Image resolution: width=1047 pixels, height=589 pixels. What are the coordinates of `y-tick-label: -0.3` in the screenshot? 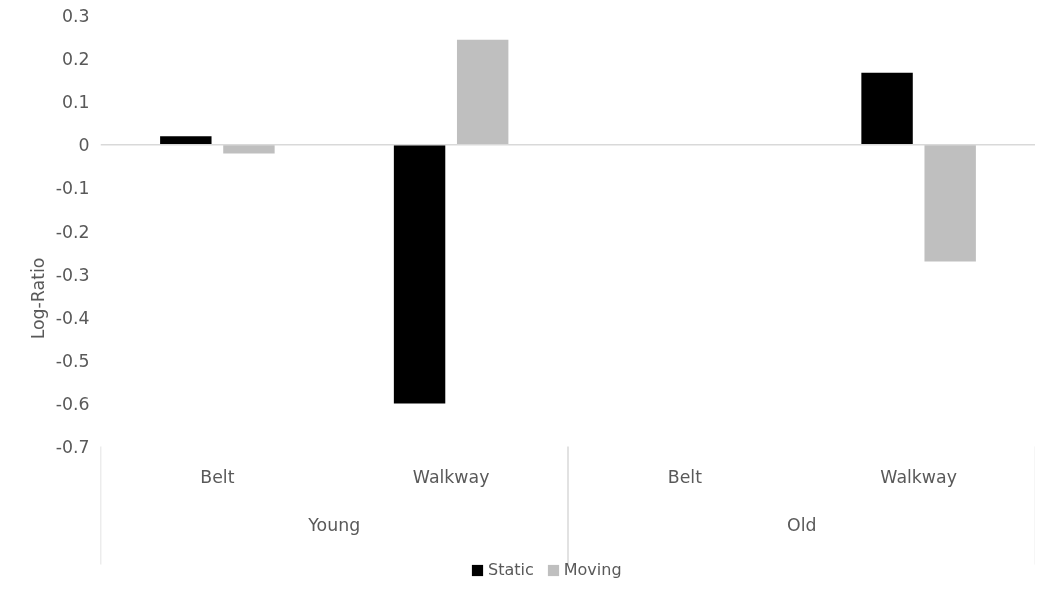 It's located at (72, 274).